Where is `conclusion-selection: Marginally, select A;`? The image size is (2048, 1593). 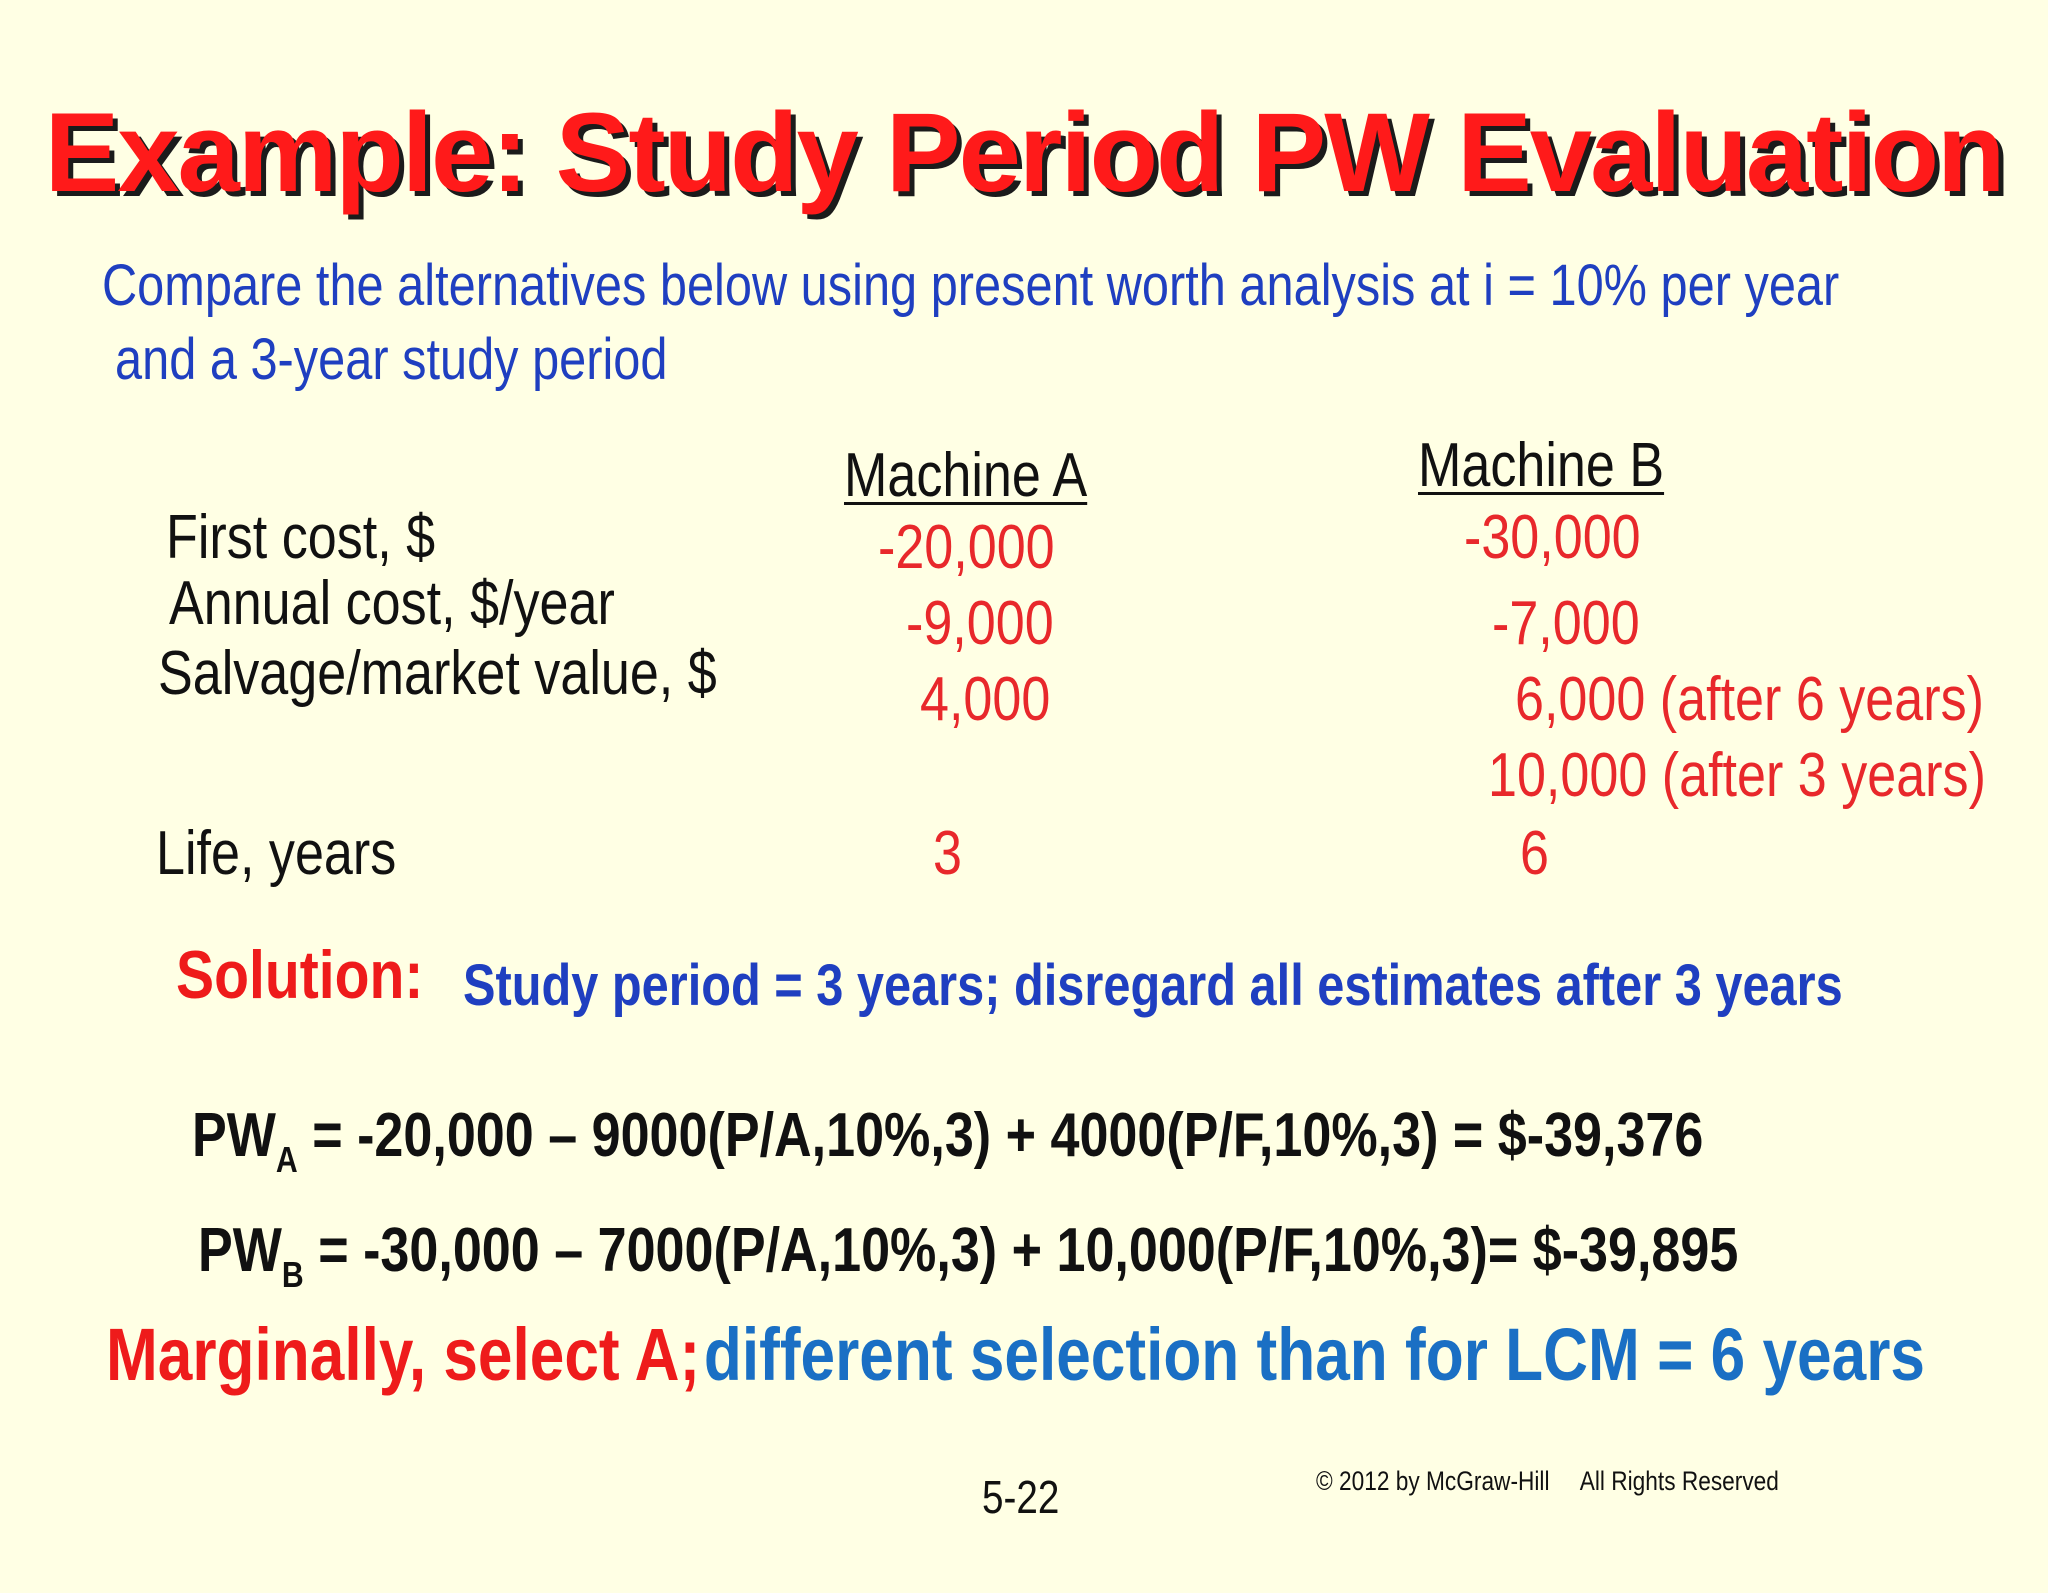
conclusion-selection: Marginally, select A; is located at coordinates (403, 1354).